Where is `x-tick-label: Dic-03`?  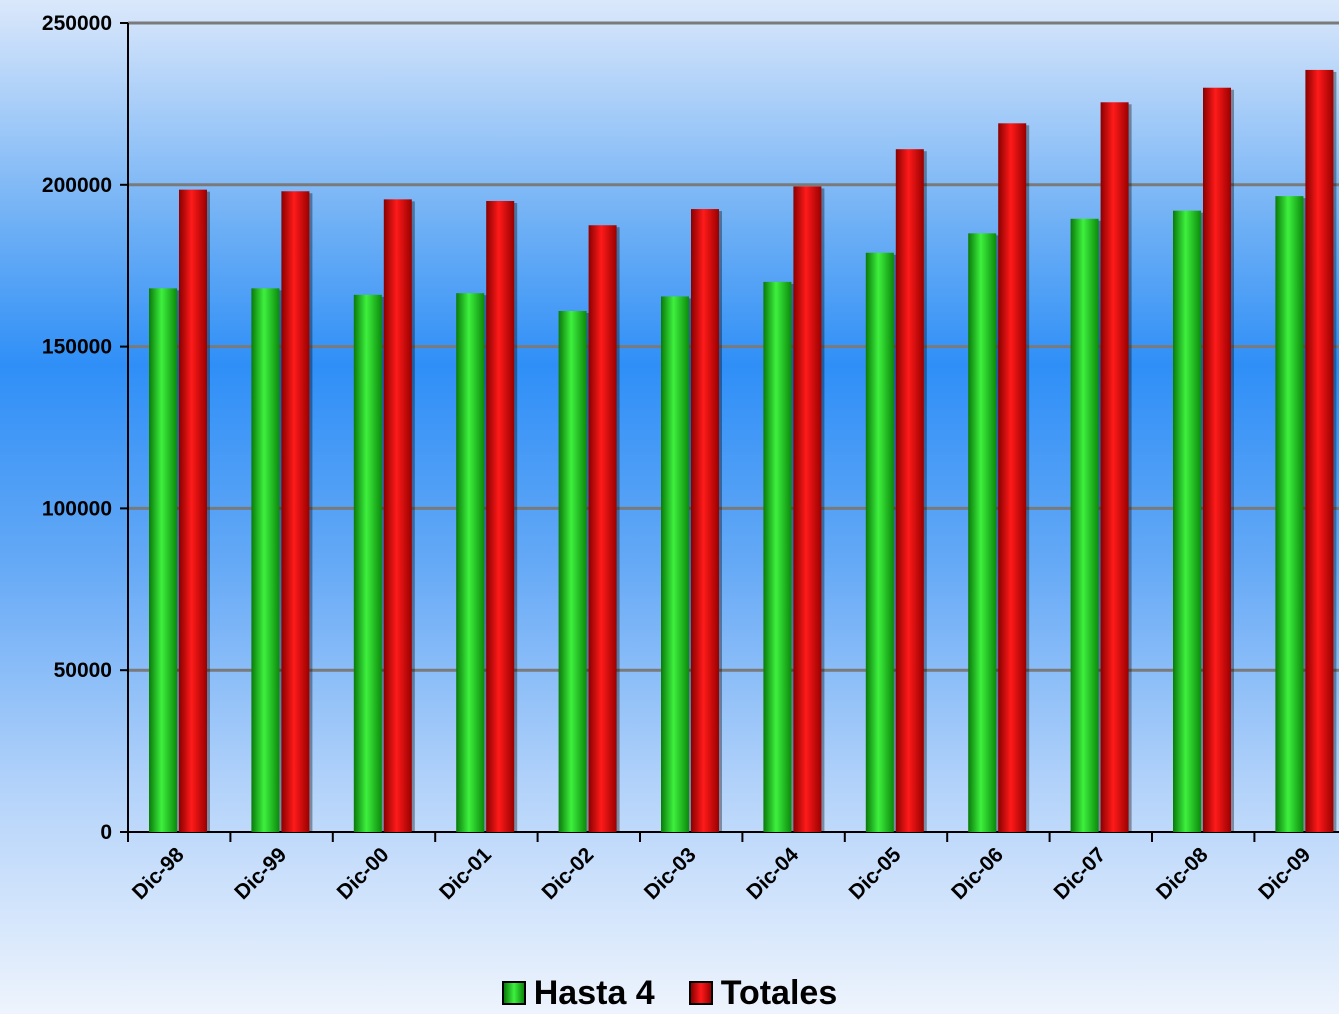 x-tick-label: Dic-03 is located at coordinates (670, 873).